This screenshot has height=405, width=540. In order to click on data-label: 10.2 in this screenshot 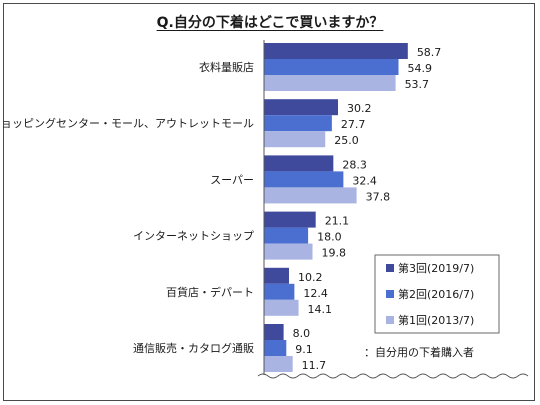, I will do `click(310, 277)`.